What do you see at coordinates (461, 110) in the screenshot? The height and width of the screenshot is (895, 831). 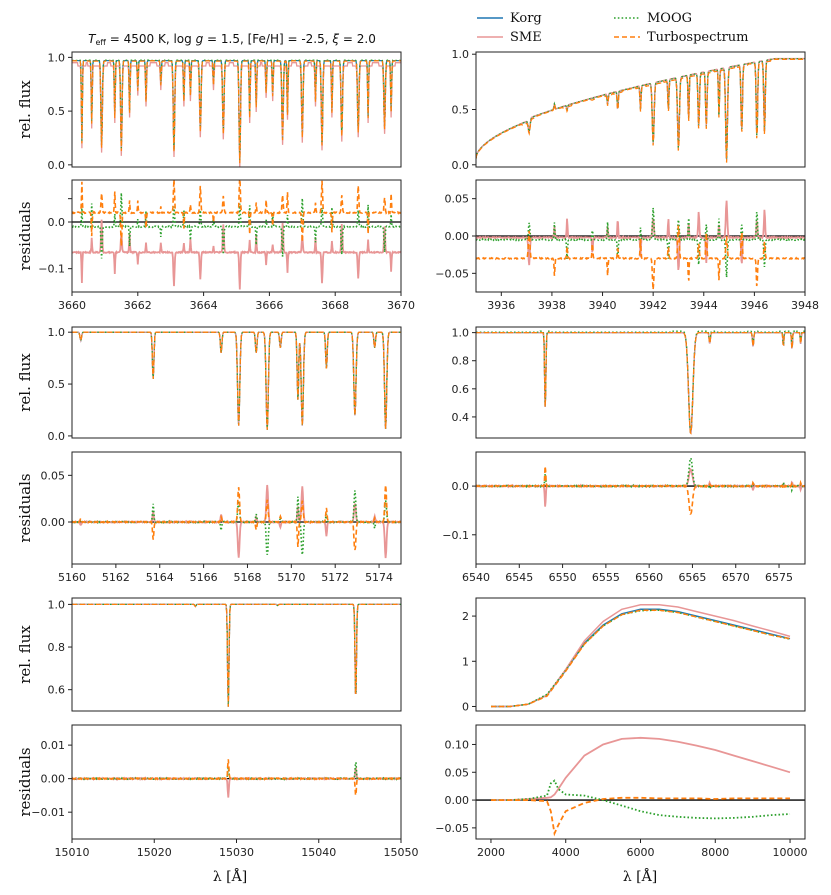 I see `panel-flux-3935-ytick-label: 0.5` at bounding box center [461, 110].